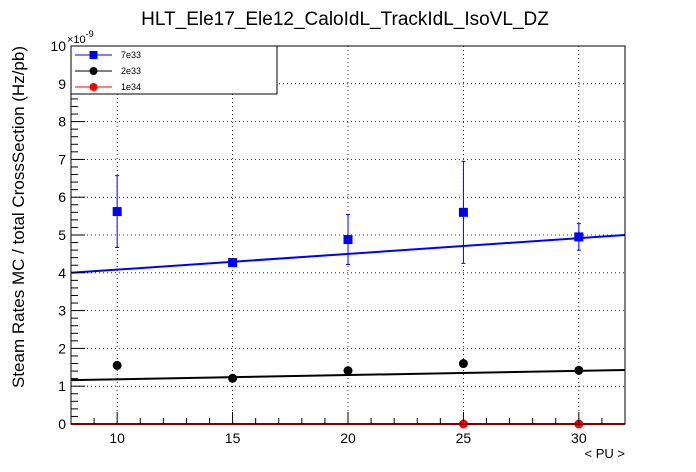 The width and height of the screenshot is (696, 472). I want to click on legend-label-2e33: 2e33, so click(131, 71).